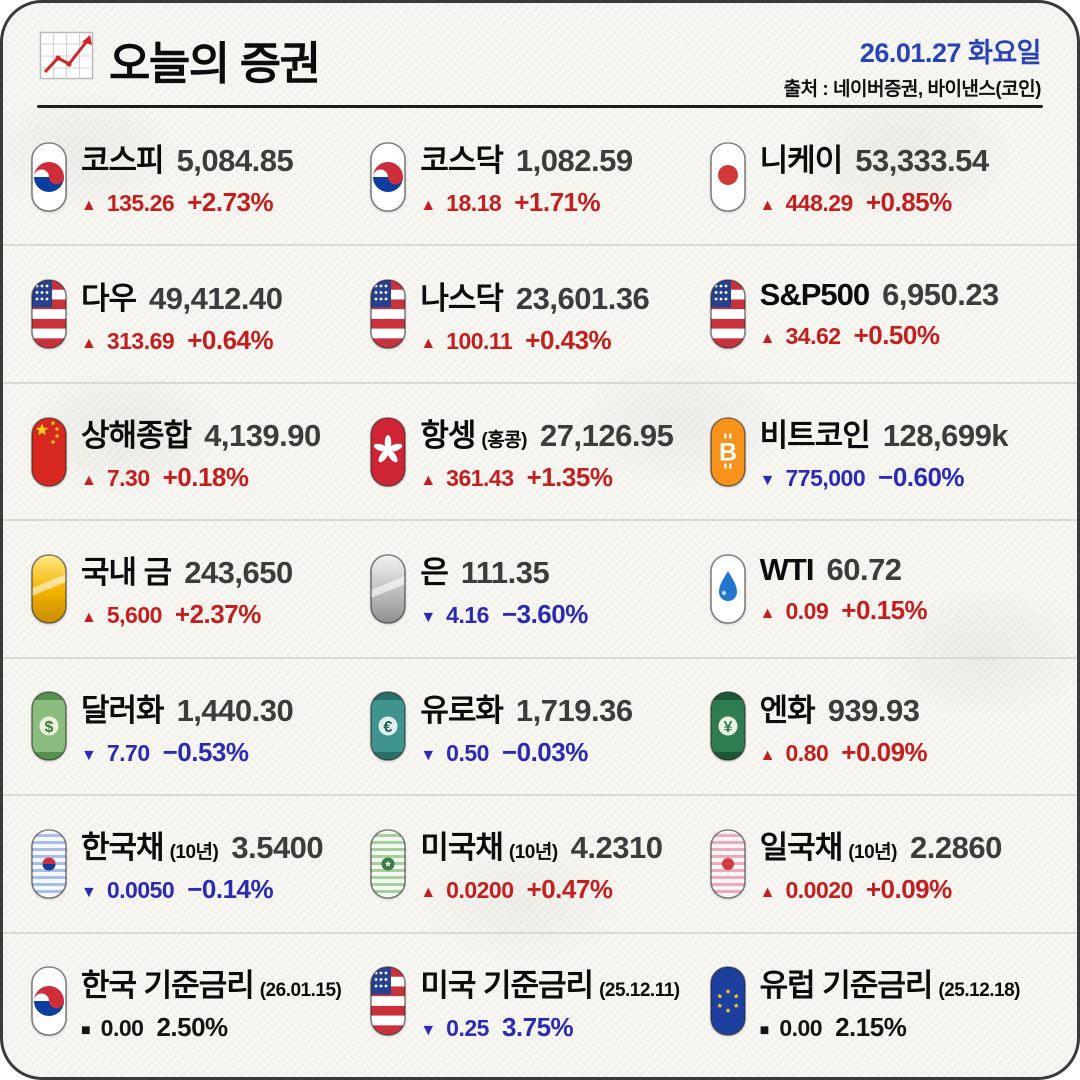 This screenshot has width=1080, height=1080. Describe the element at coordinates (921, 477) in the screenshot. I see `change-percent: −0.60%` at that location.